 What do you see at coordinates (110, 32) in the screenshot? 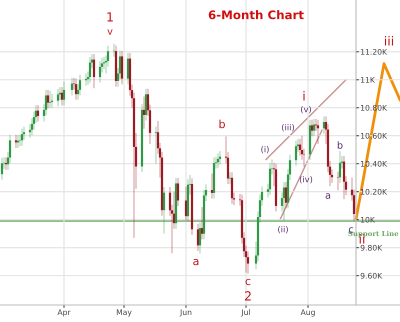
I see `annotation: v` at bounding box center [110, 32].